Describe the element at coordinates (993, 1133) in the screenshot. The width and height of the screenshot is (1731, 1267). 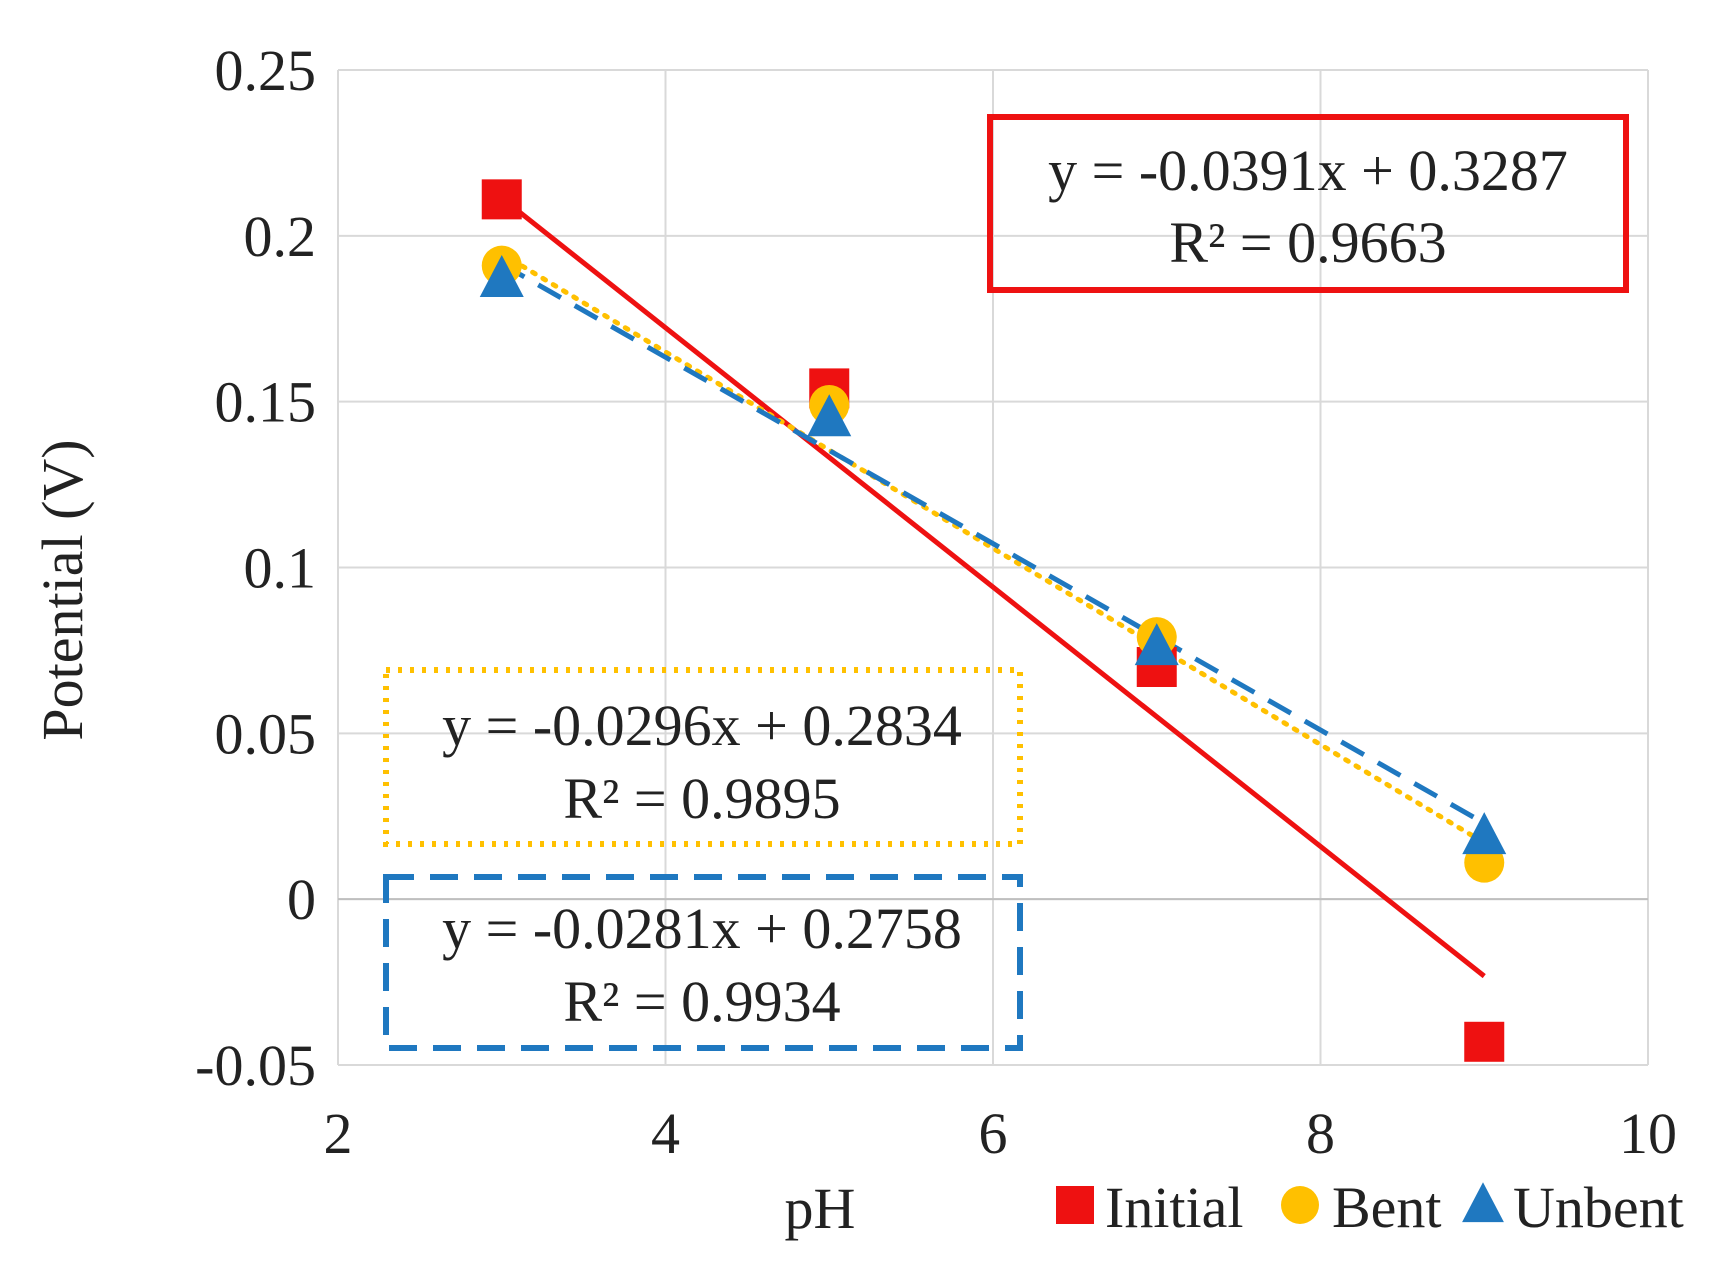
I see `x-tick-label: 6` at that location.